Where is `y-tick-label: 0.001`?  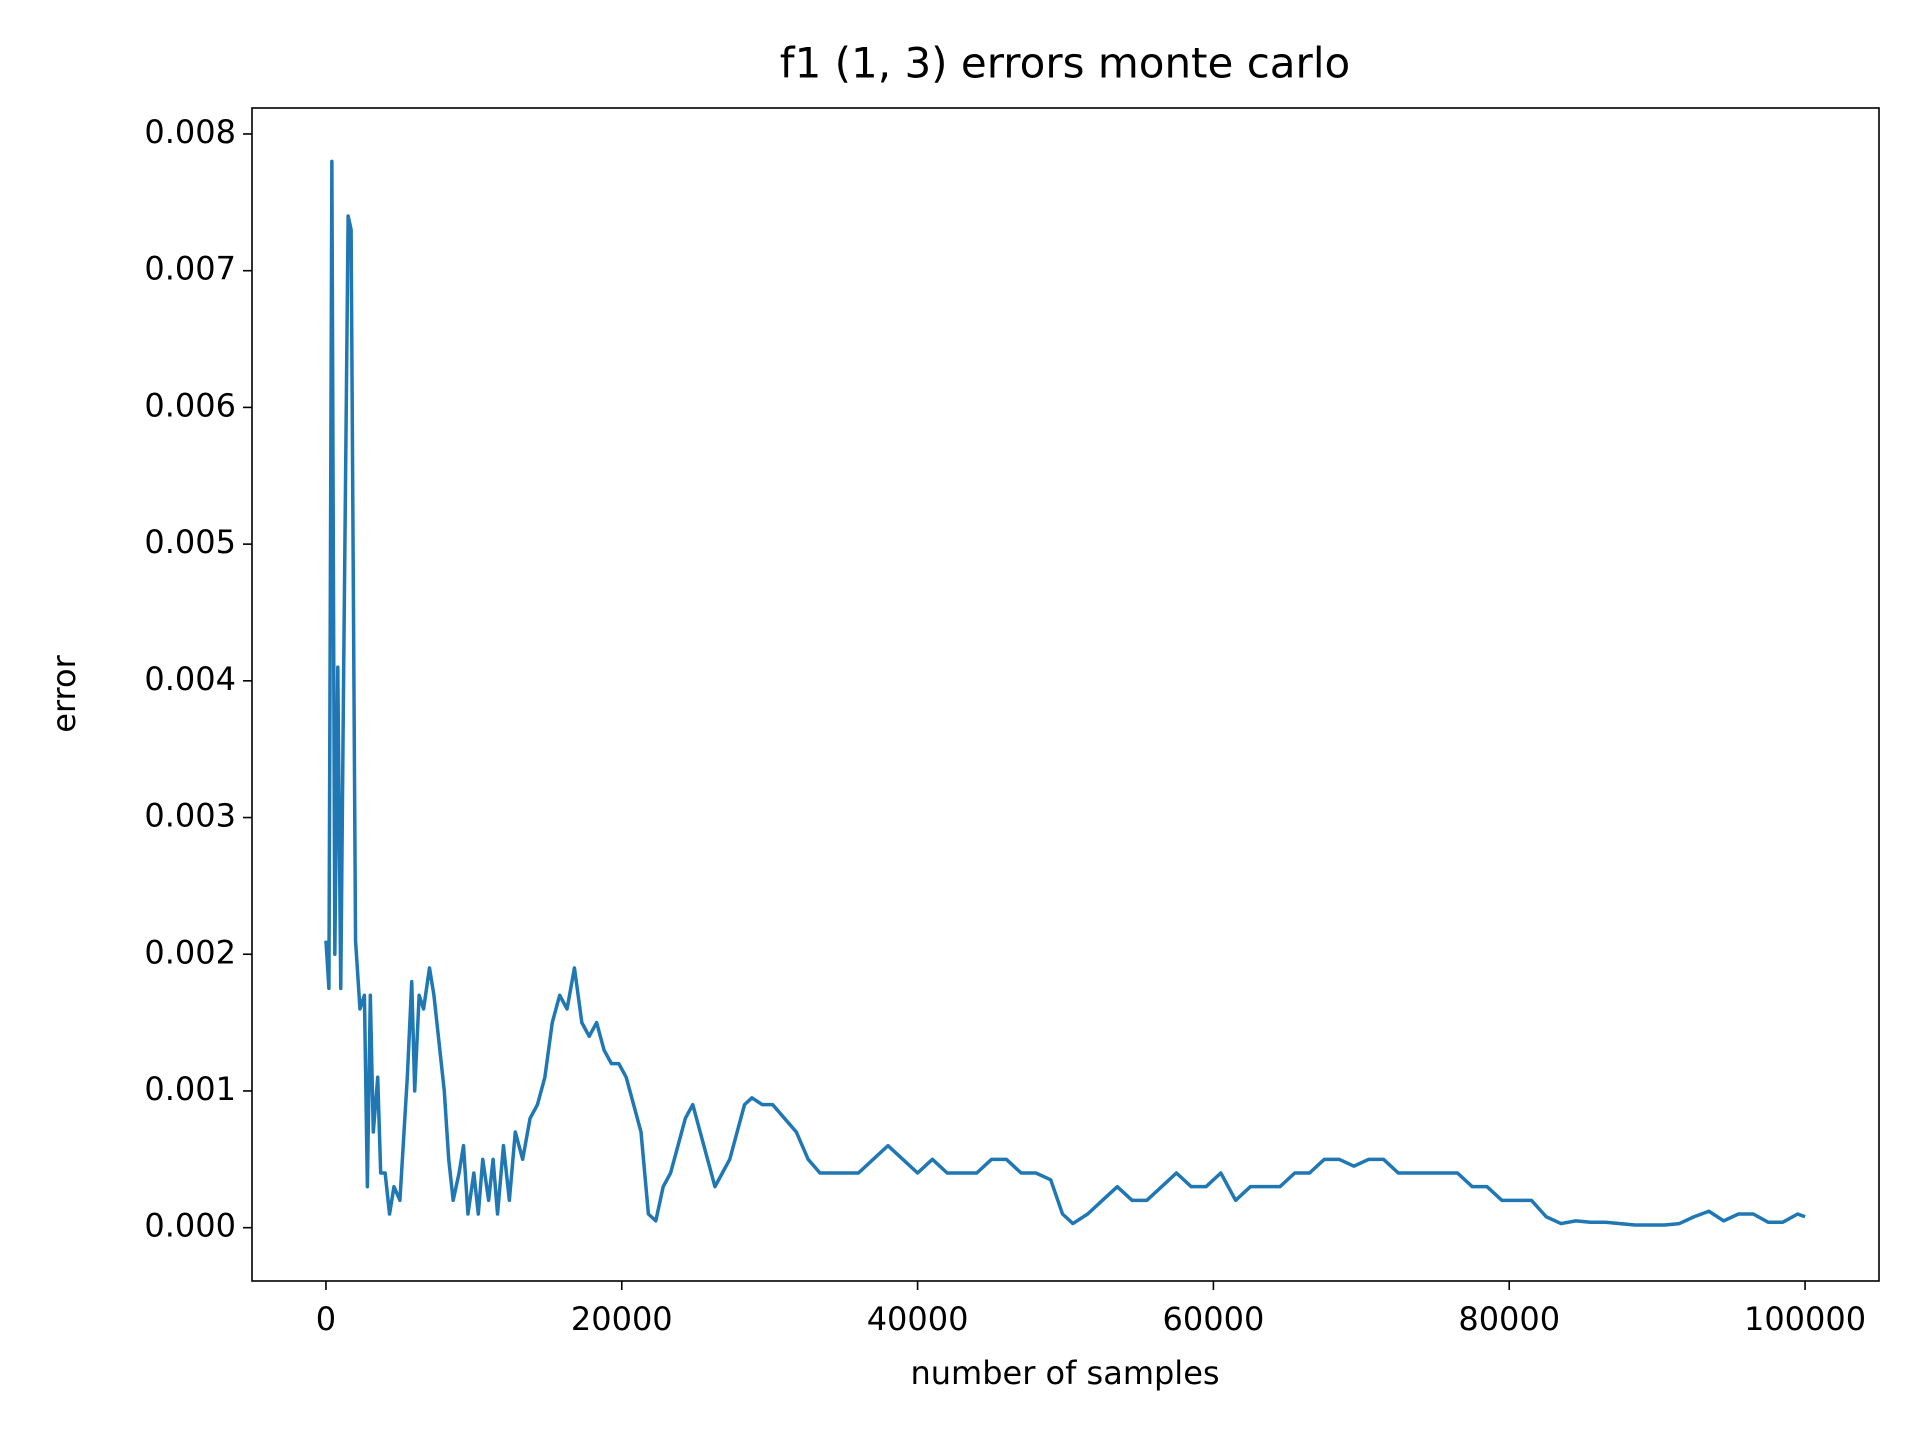
y-tick-label: 0.001 is located at coordinates (190, 1089).